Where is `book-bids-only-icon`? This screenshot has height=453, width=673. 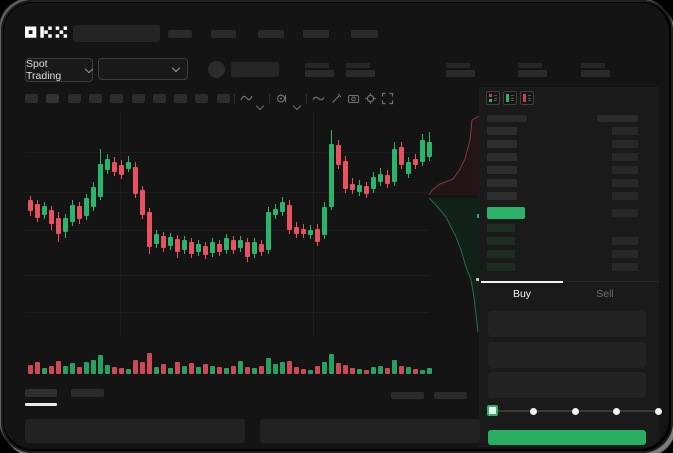 book-bids-only-icon is located at coordinates (510, 98).